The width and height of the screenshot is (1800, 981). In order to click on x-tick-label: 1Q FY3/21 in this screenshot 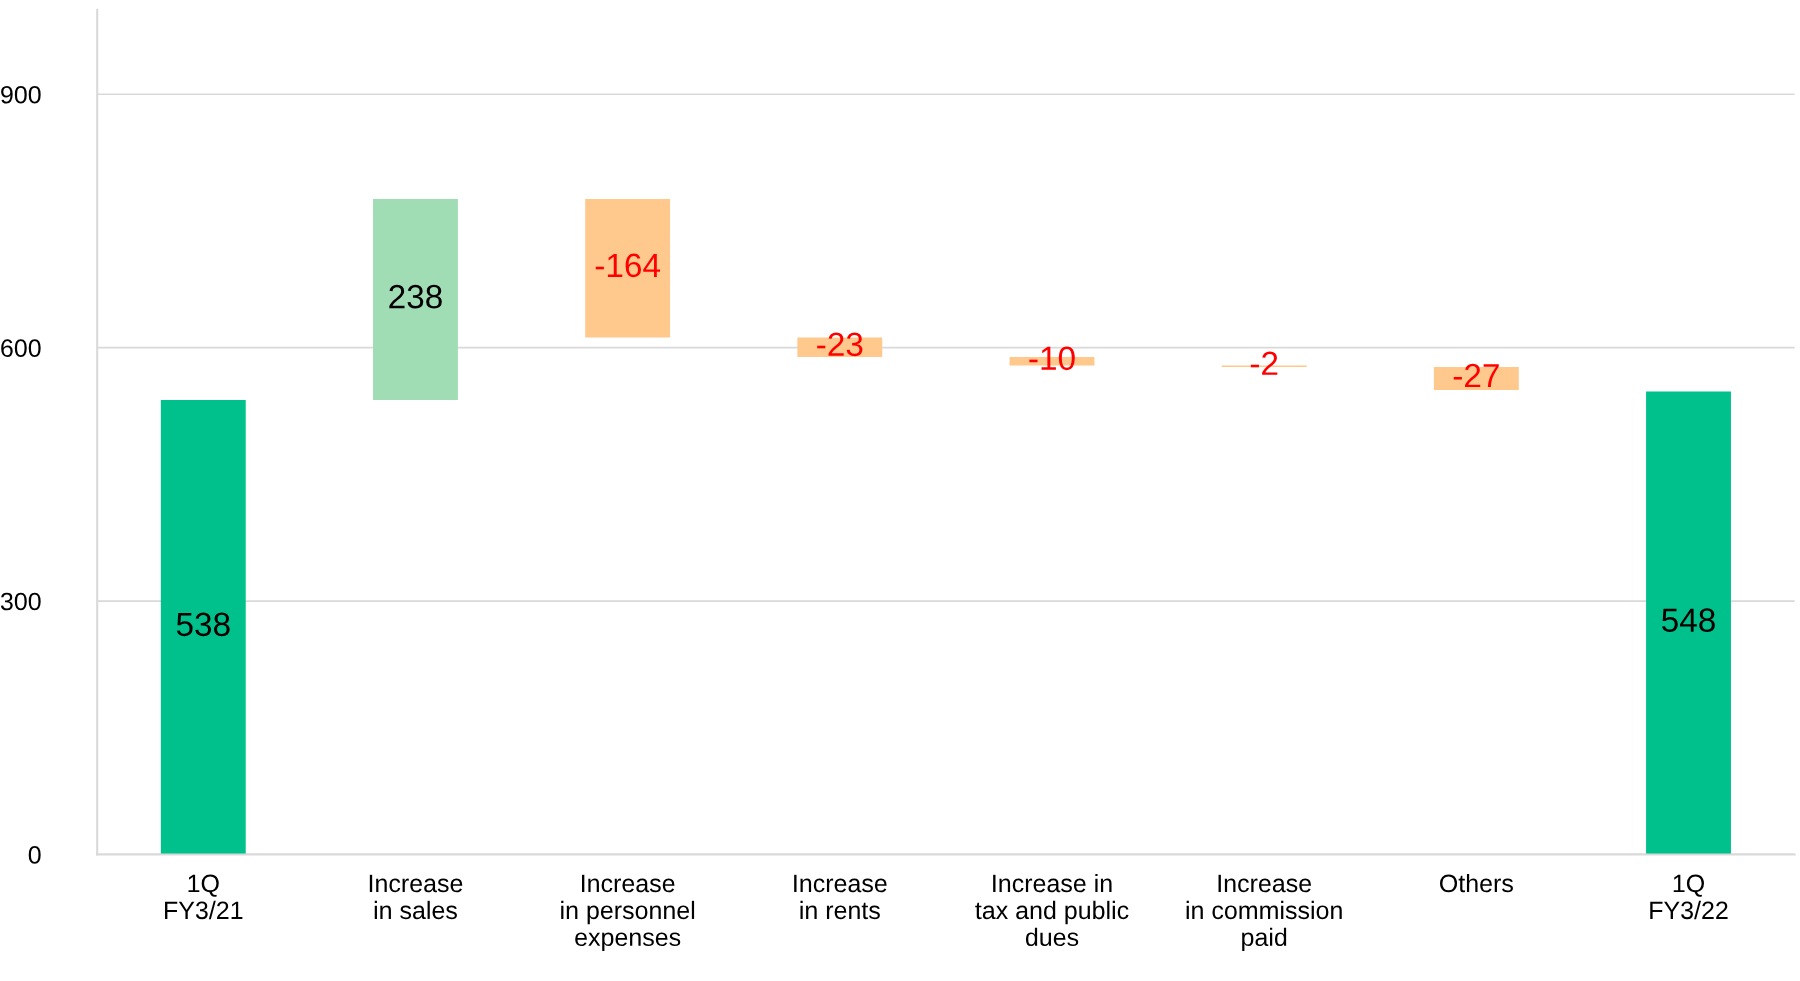, I will do `click(204, 897)`.